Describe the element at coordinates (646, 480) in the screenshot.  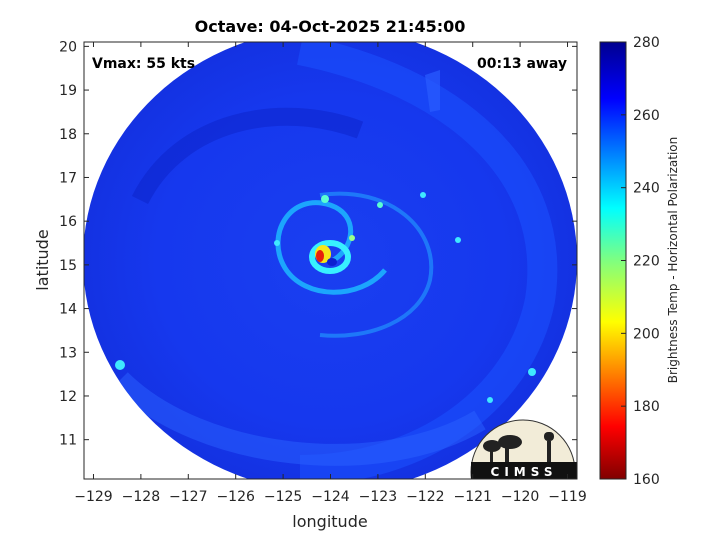
I see `colorbar-tick-label: 160` at that location.